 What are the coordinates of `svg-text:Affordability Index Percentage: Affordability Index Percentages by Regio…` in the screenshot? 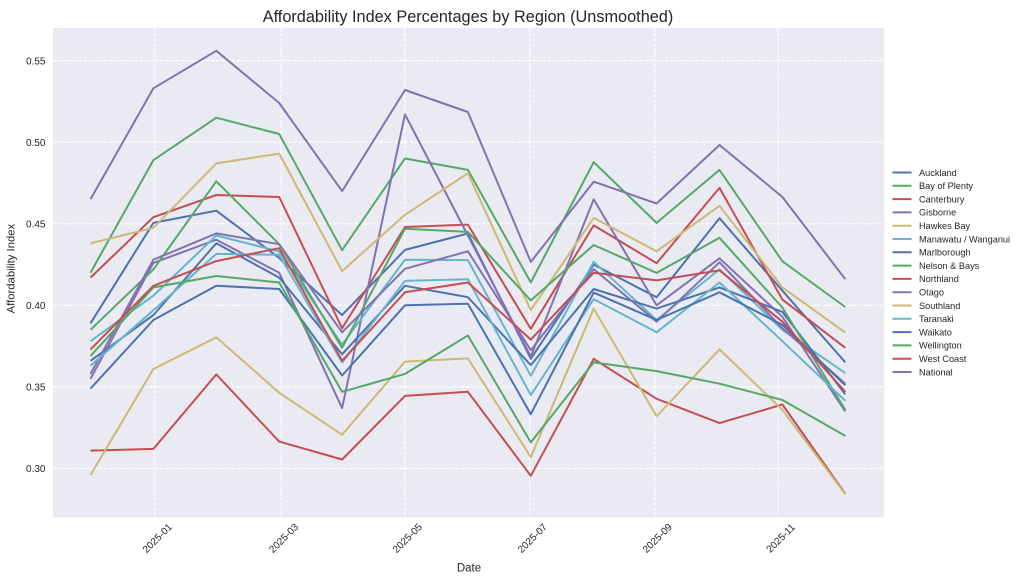 It's located at (468, 17).